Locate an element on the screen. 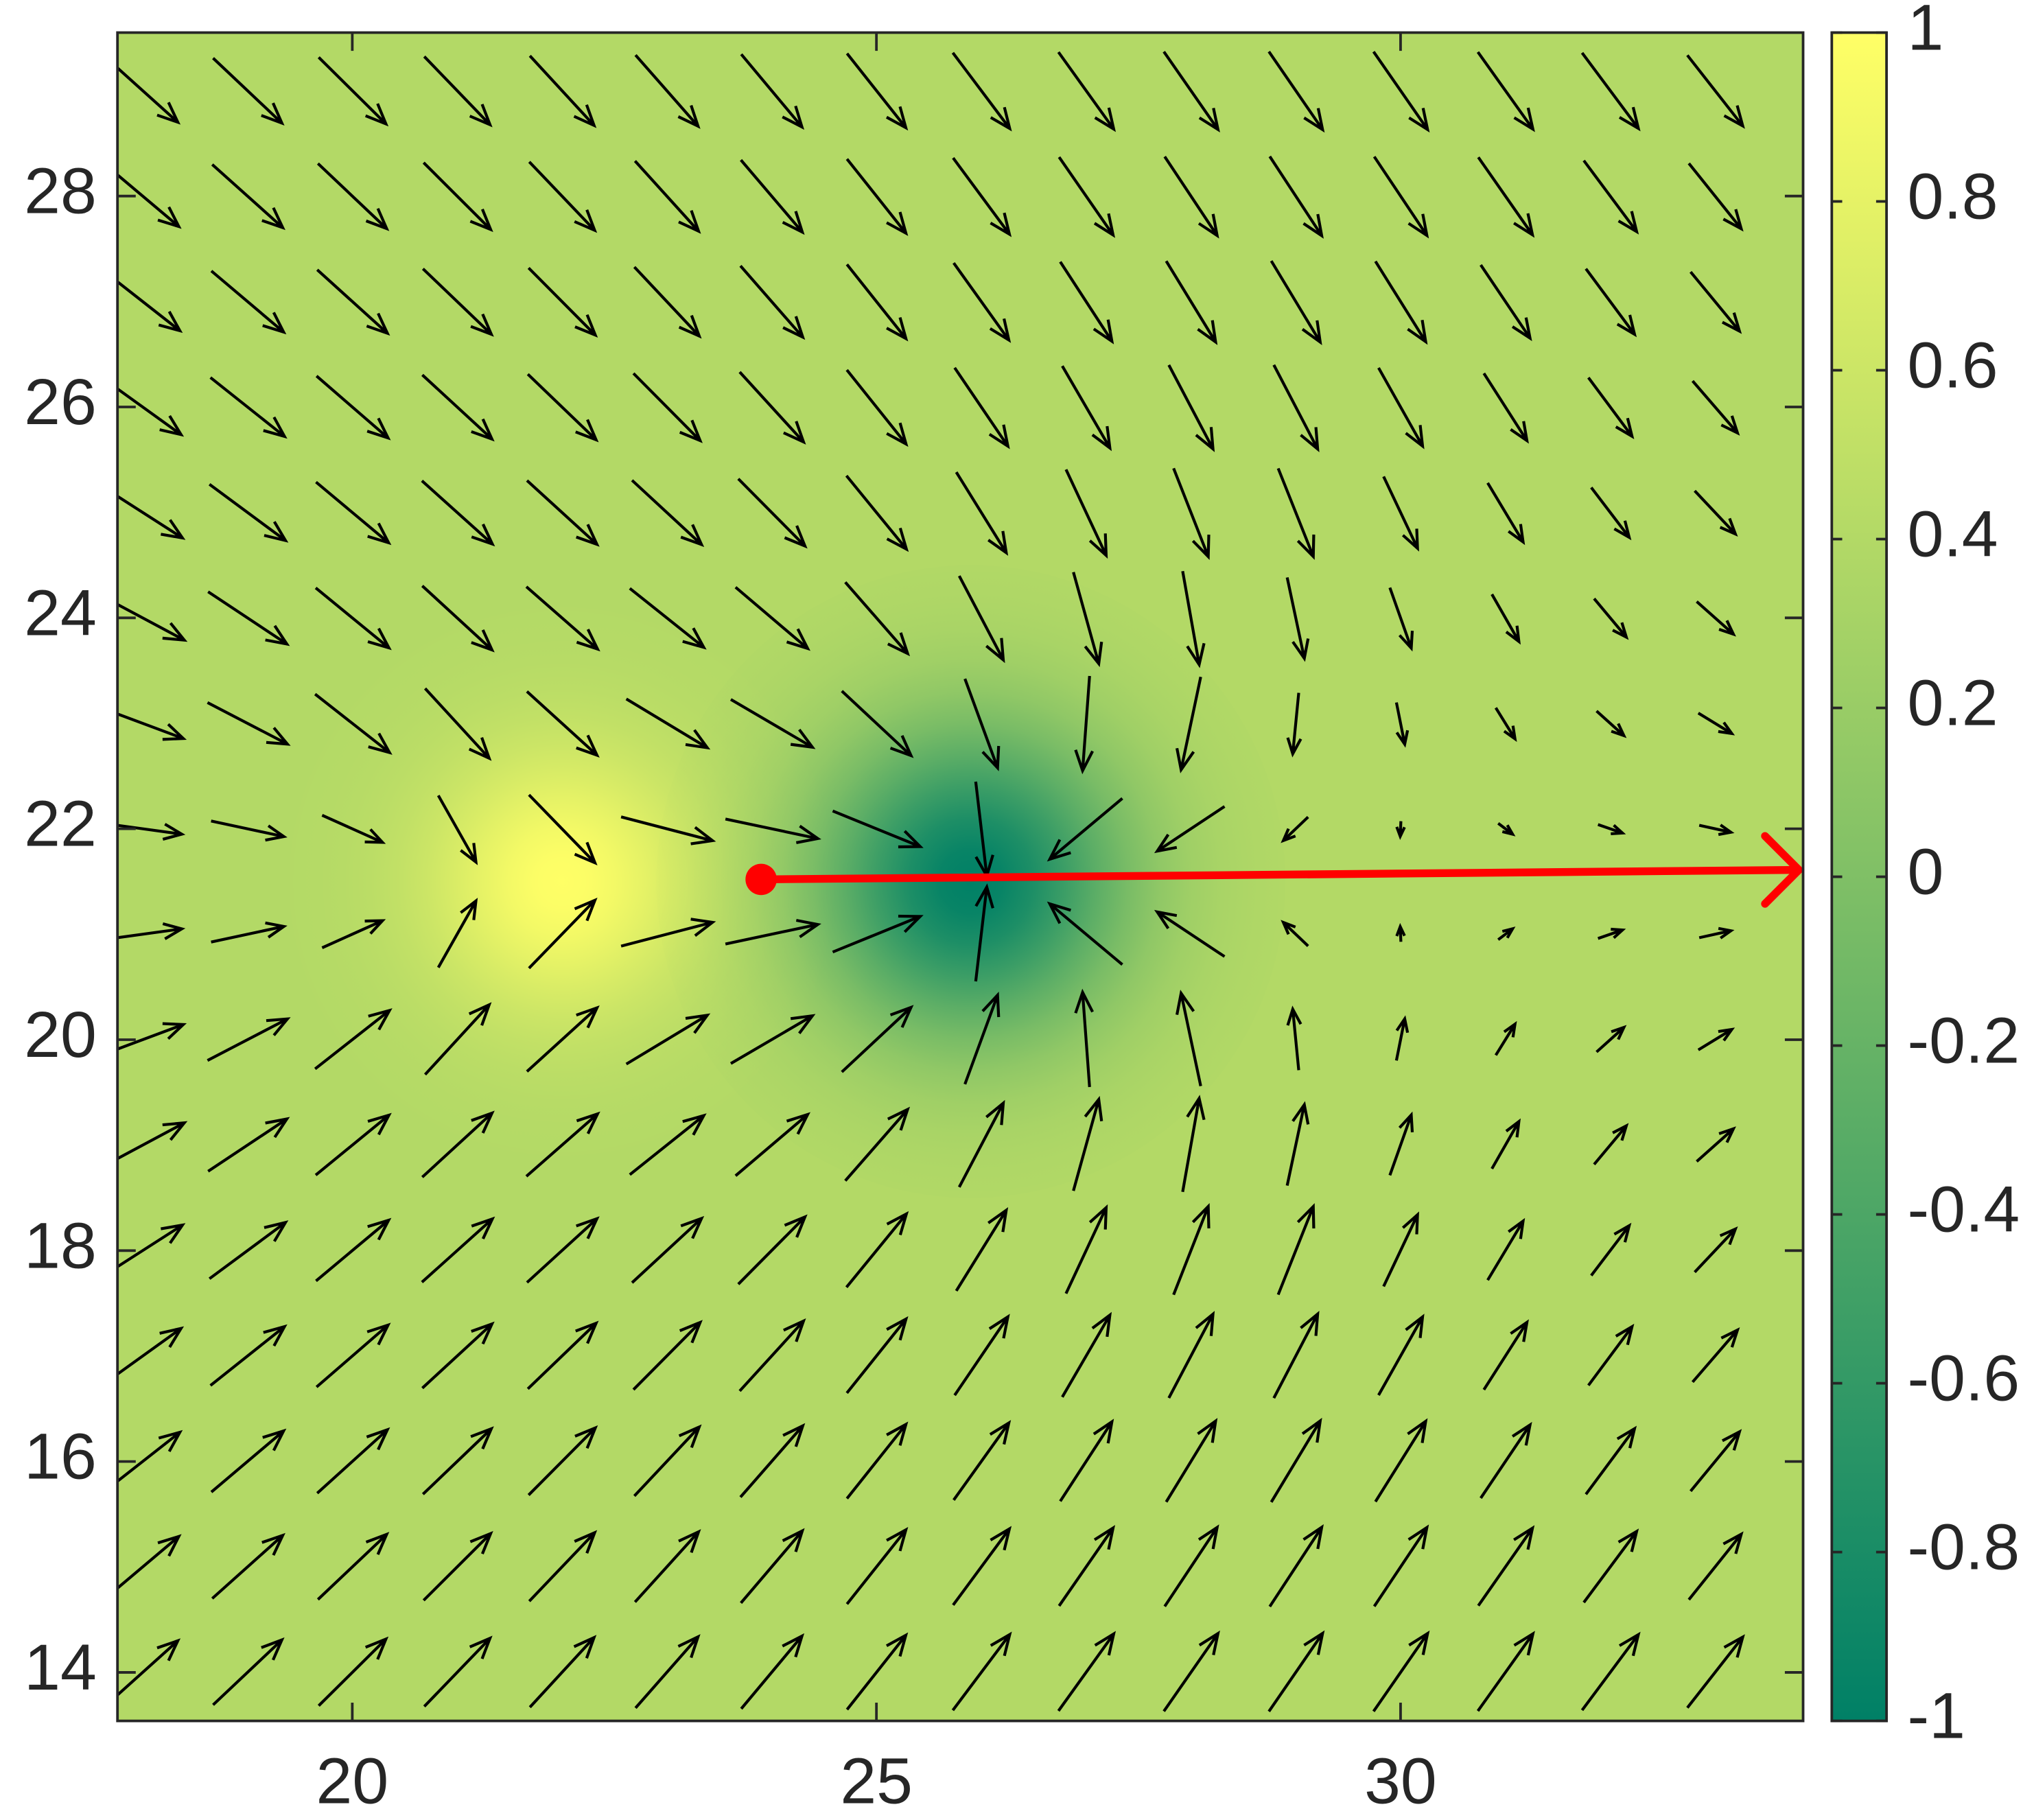  colorbar-tick-label: 1 is located at coordinates (1926, 32).